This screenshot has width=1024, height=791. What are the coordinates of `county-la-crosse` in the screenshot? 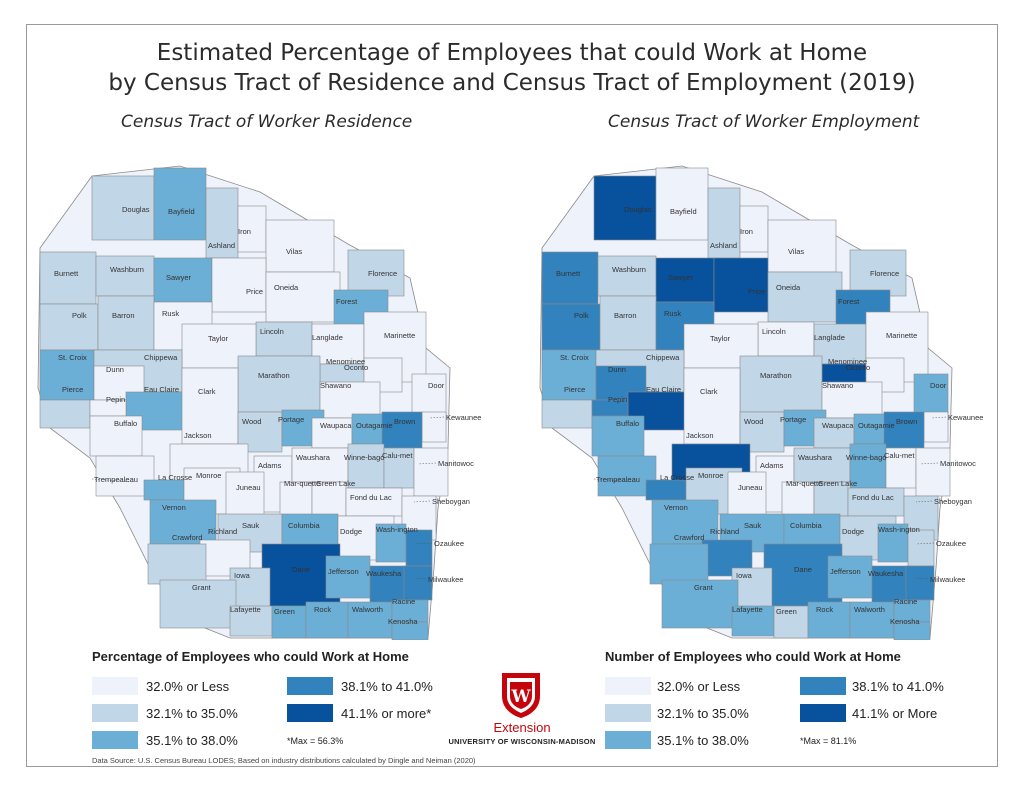 It's located at (164, 490).